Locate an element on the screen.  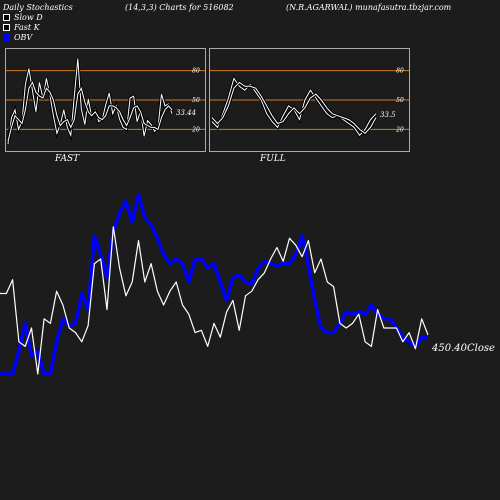
fast-last-value: 33.44 is located at coordinates (186, 113).